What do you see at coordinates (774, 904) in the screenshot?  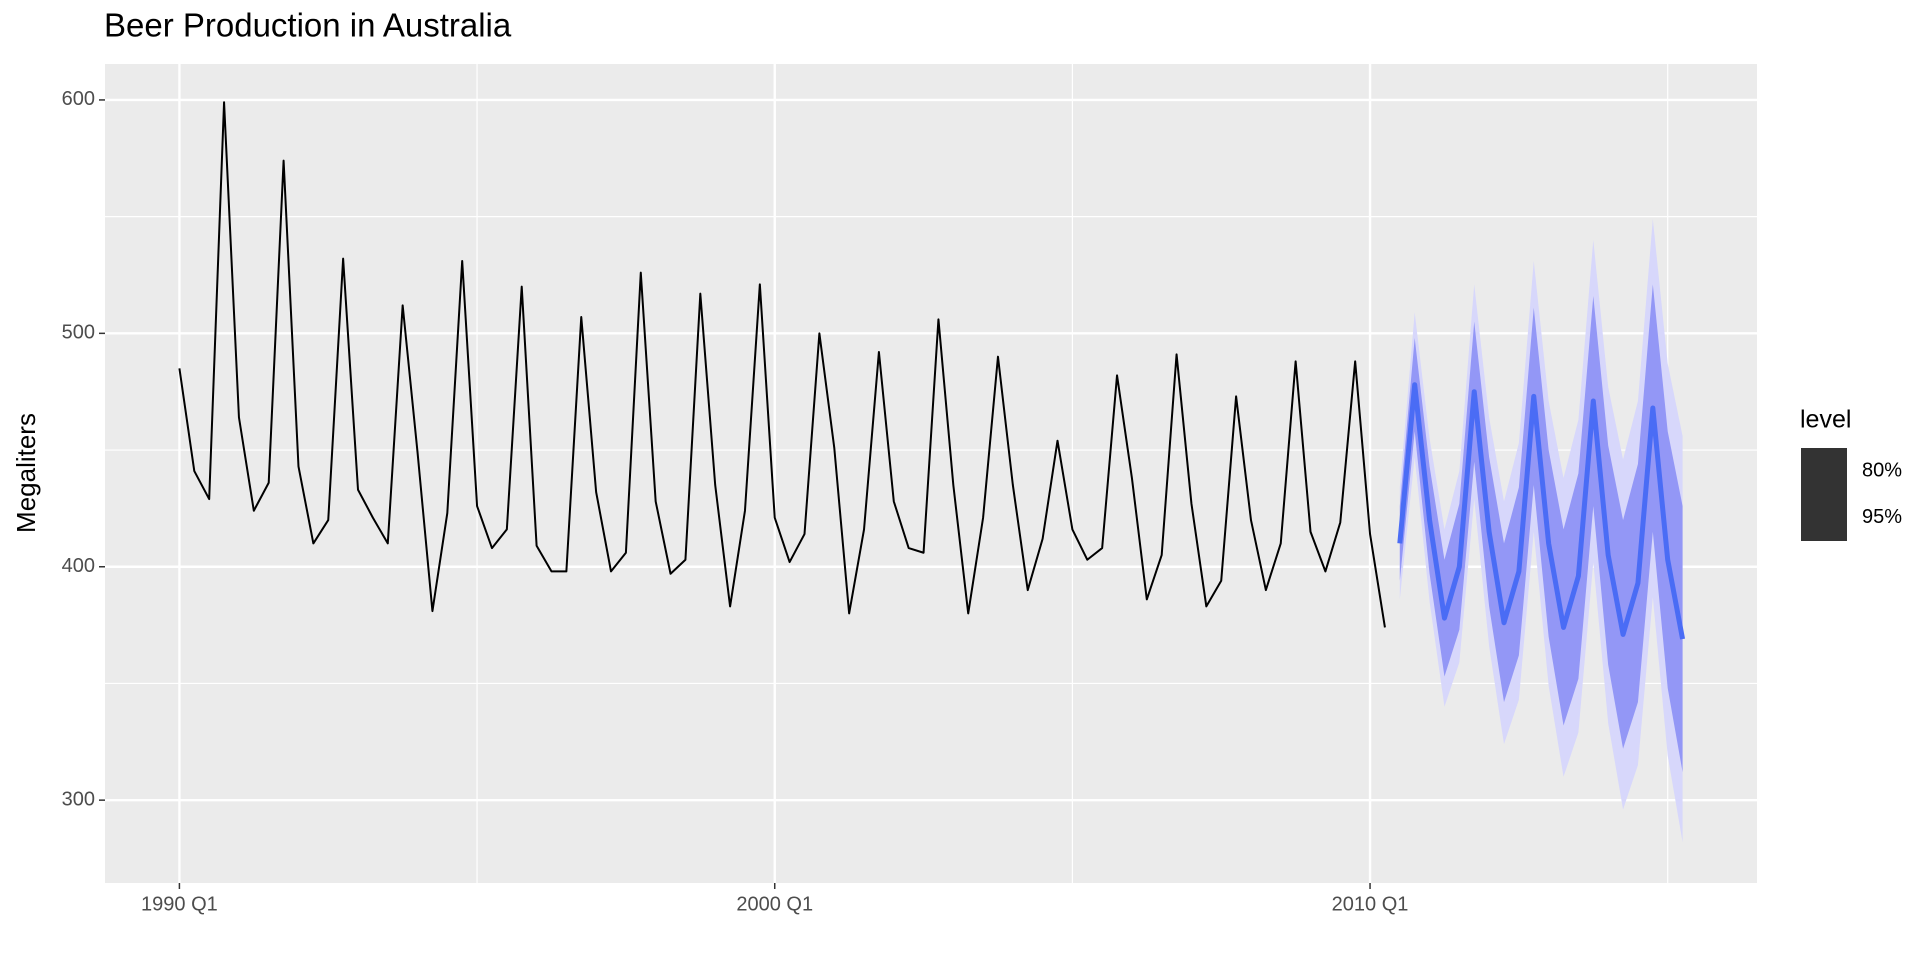 I see `x-tick-label: 2000 Q1` at bounding box center [774, 904].